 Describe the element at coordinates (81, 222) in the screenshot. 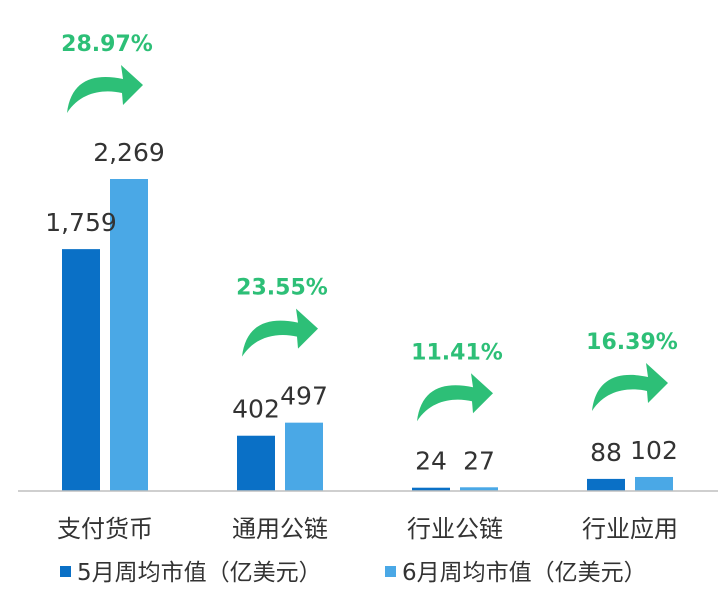

I see `value-label-may-0: 1,759` at that location.